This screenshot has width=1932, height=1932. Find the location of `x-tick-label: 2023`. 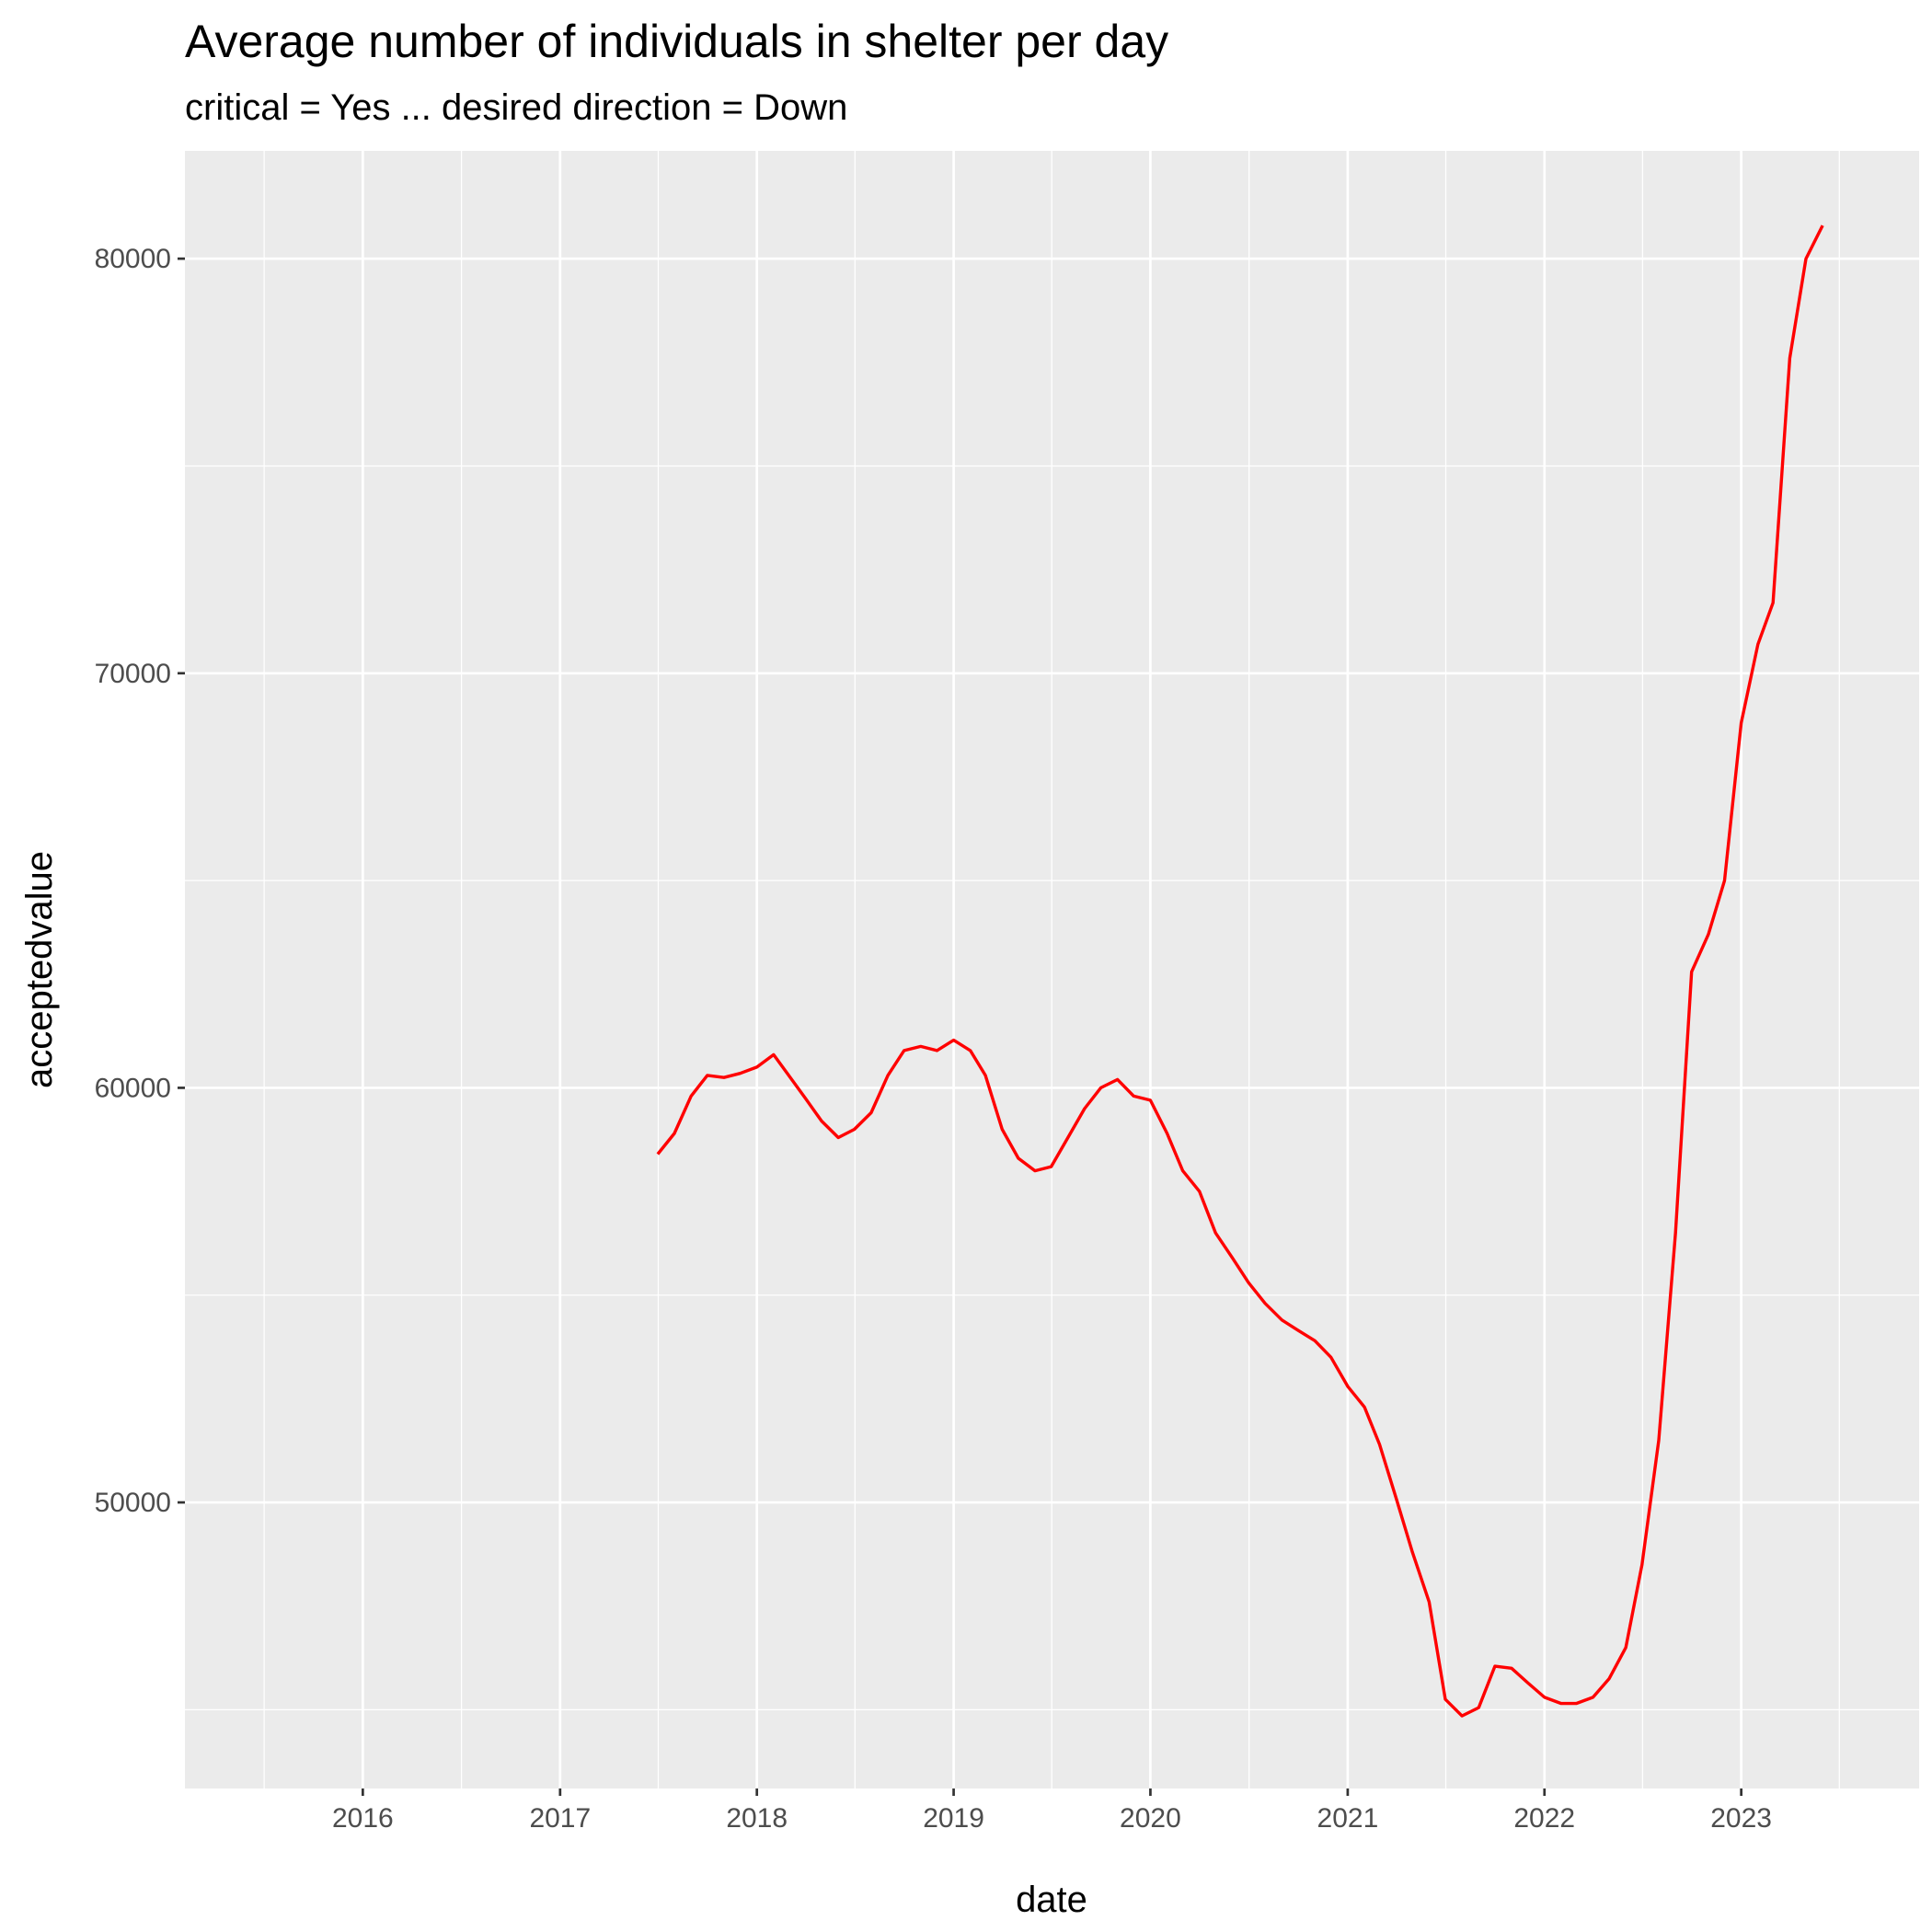

x-tick-label: 2023 is located at coordinates (1741, 1818).